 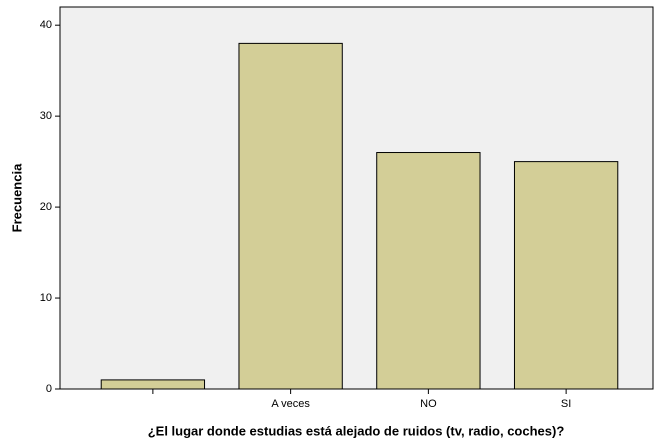 What do you see at coordinates (46, 207) in the screenshot?
I see `y-tick-label: 20` at bounding box center [46, 207].